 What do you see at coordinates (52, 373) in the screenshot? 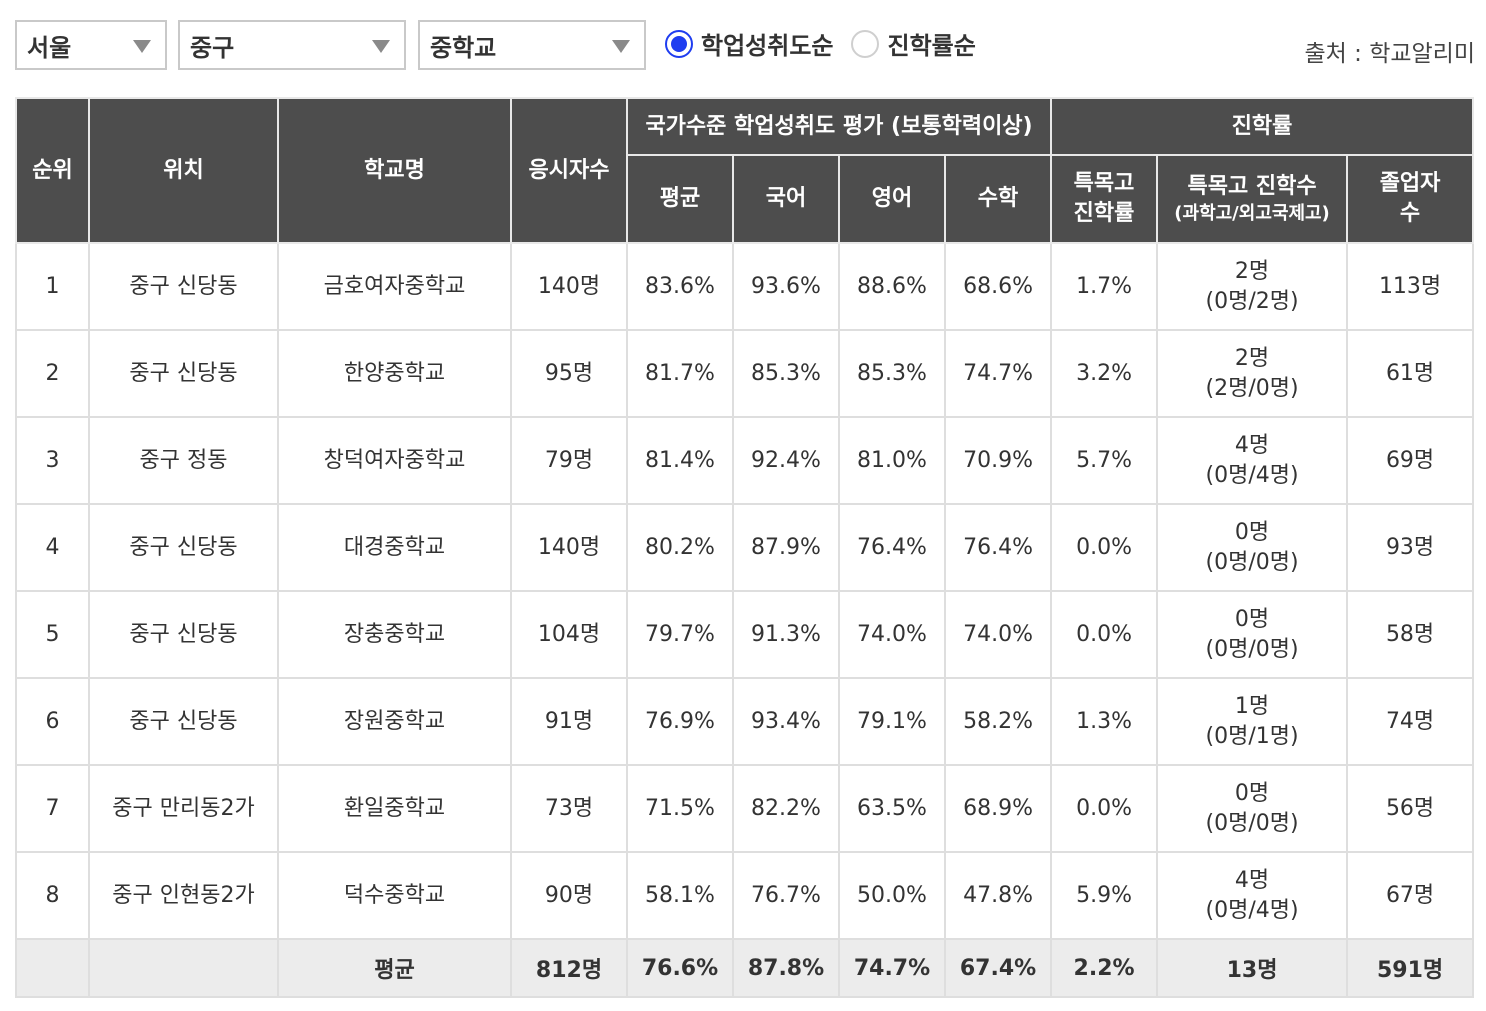
I see `cell-rank: 2` at bounding box center [52, 373].